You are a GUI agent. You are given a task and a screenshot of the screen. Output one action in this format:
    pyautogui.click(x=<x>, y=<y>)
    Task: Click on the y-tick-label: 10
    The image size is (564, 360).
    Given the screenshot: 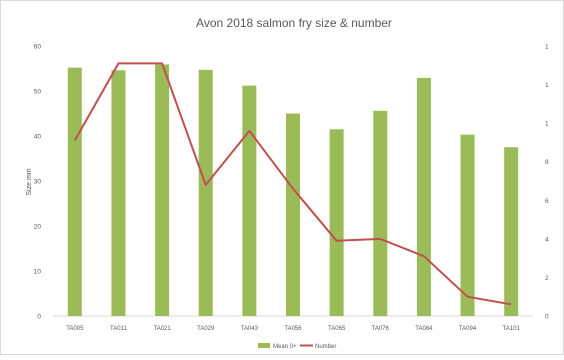 What is the action you would take?
    pyautogui.click(x=38, y=272)
    